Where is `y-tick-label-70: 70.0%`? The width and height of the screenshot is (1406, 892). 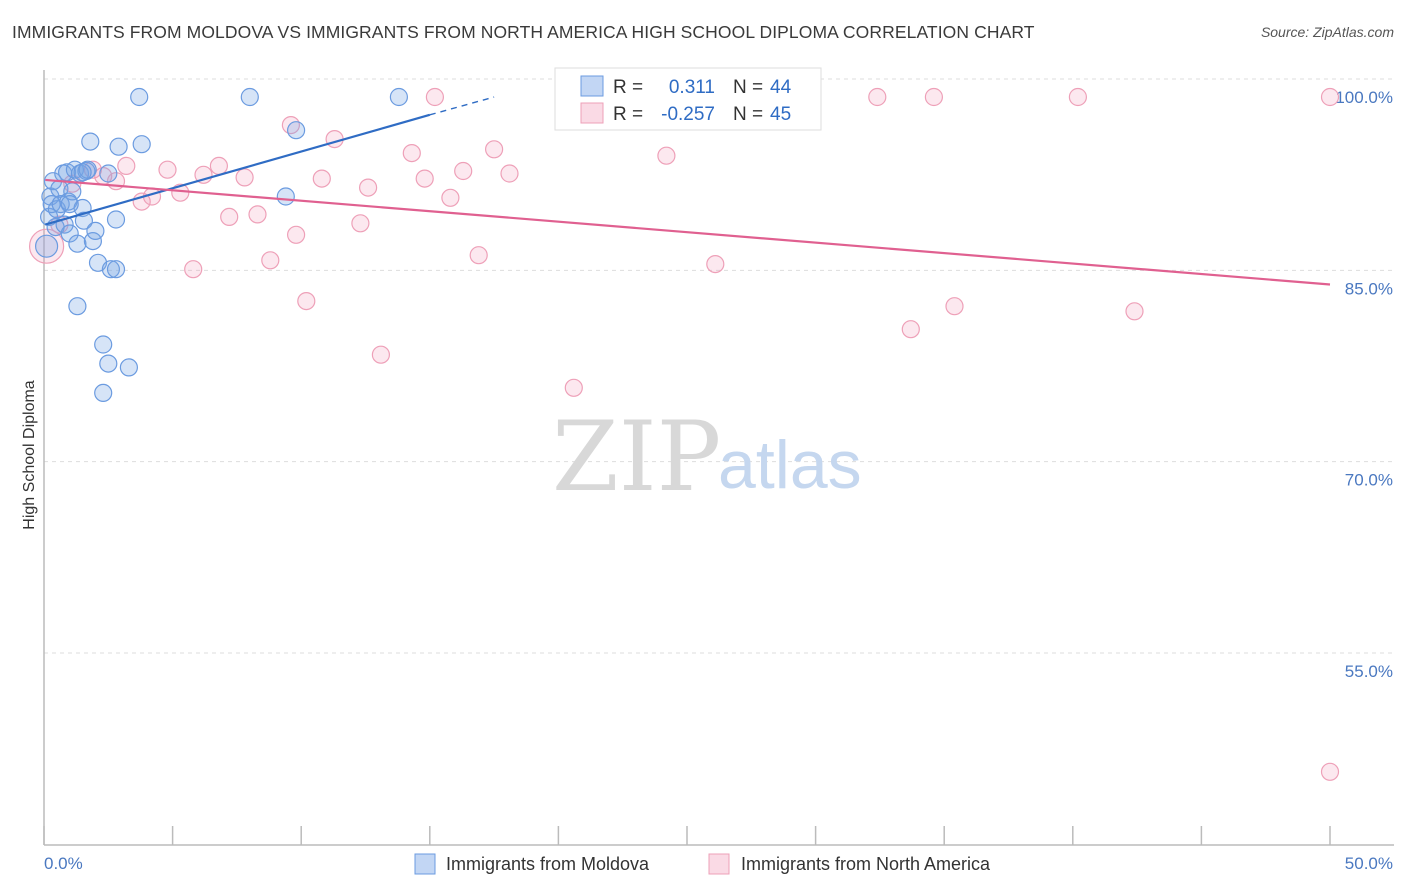
y-tick-label-70: 70.0% is located at coordinates (1369, 480).